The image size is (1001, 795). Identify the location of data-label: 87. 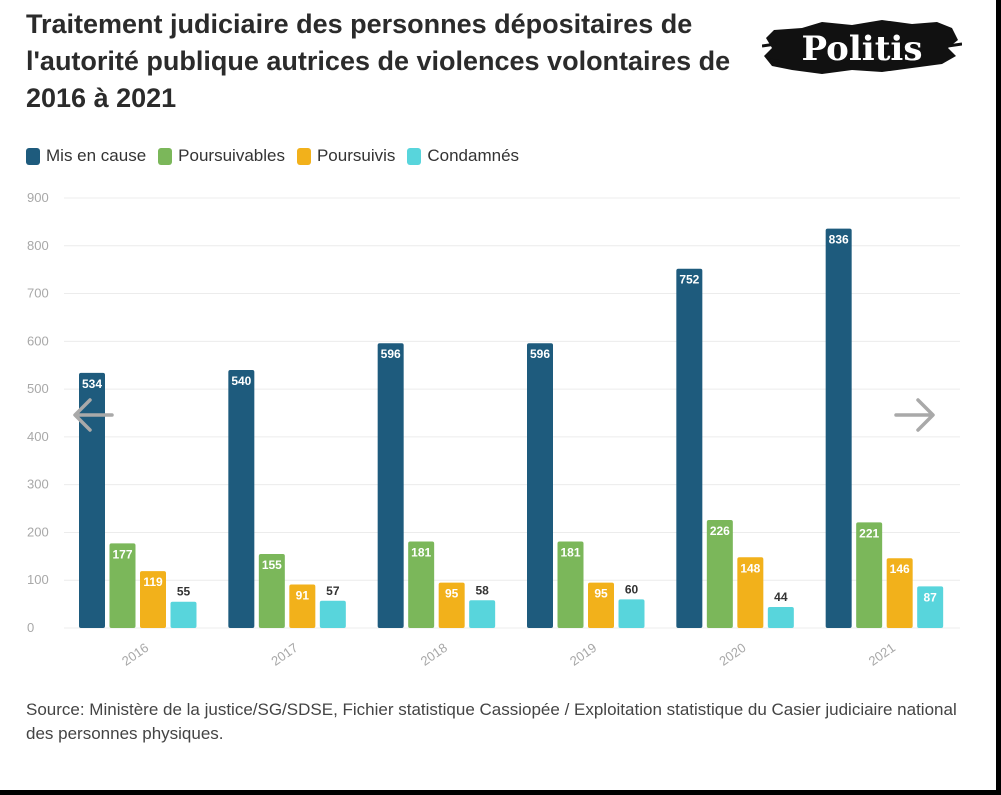
(930, 597).